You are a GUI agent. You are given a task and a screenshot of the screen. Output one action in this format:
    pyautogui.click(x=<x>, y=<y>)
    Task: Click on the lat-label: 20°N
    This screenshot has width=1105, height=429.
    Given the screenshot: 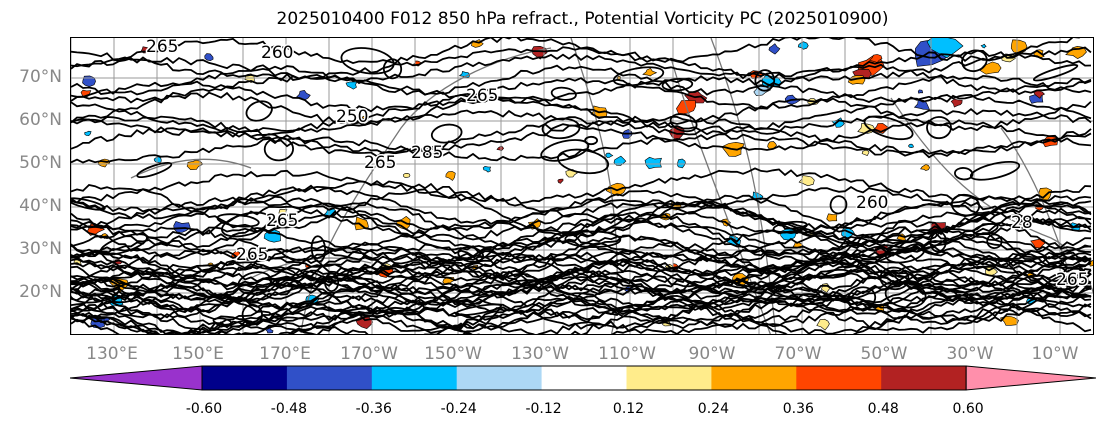 What is the action you would take?
    pyautogui.click(x=40, y=292)
    